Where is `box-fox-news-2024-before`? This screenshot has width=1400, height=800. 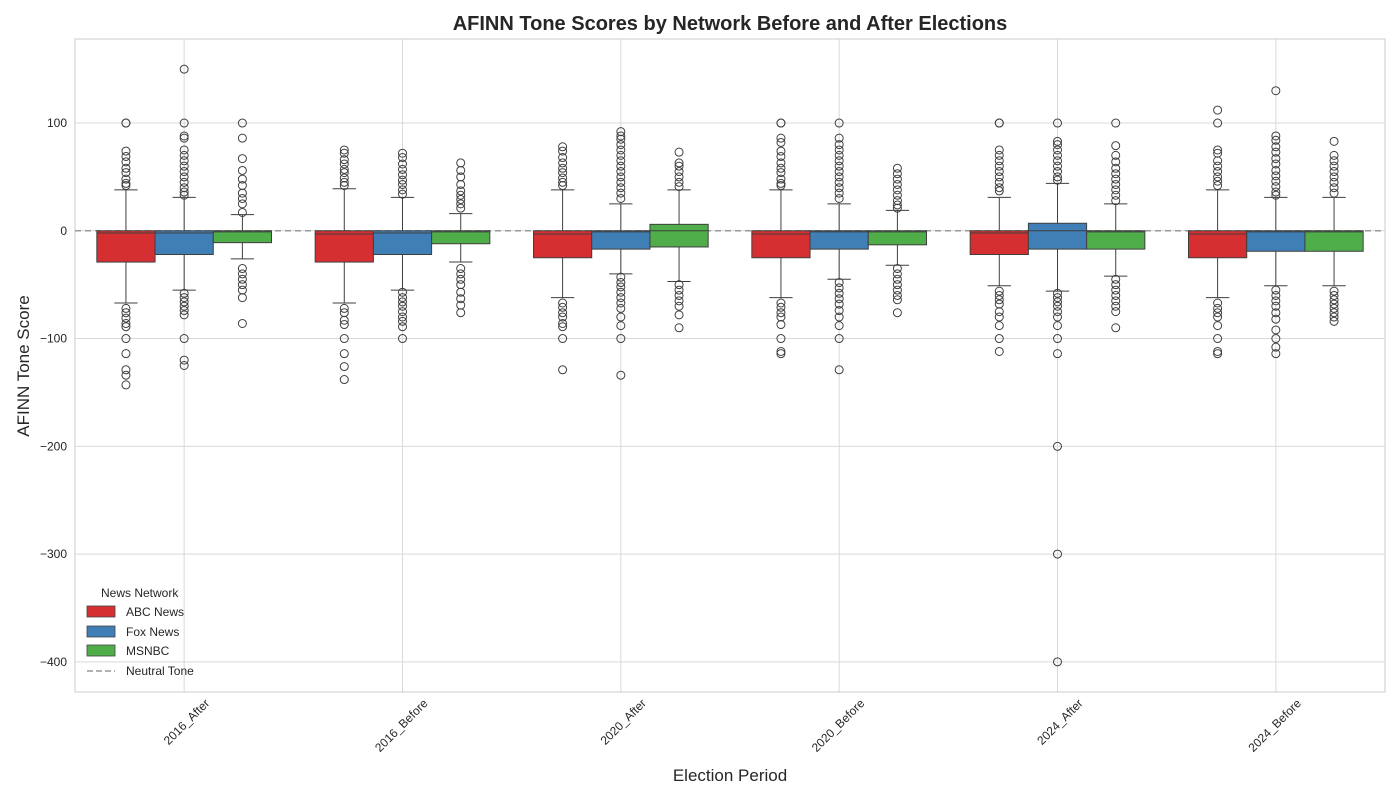 box-fox-news-2024-before is located at coordinates (1276, 222).